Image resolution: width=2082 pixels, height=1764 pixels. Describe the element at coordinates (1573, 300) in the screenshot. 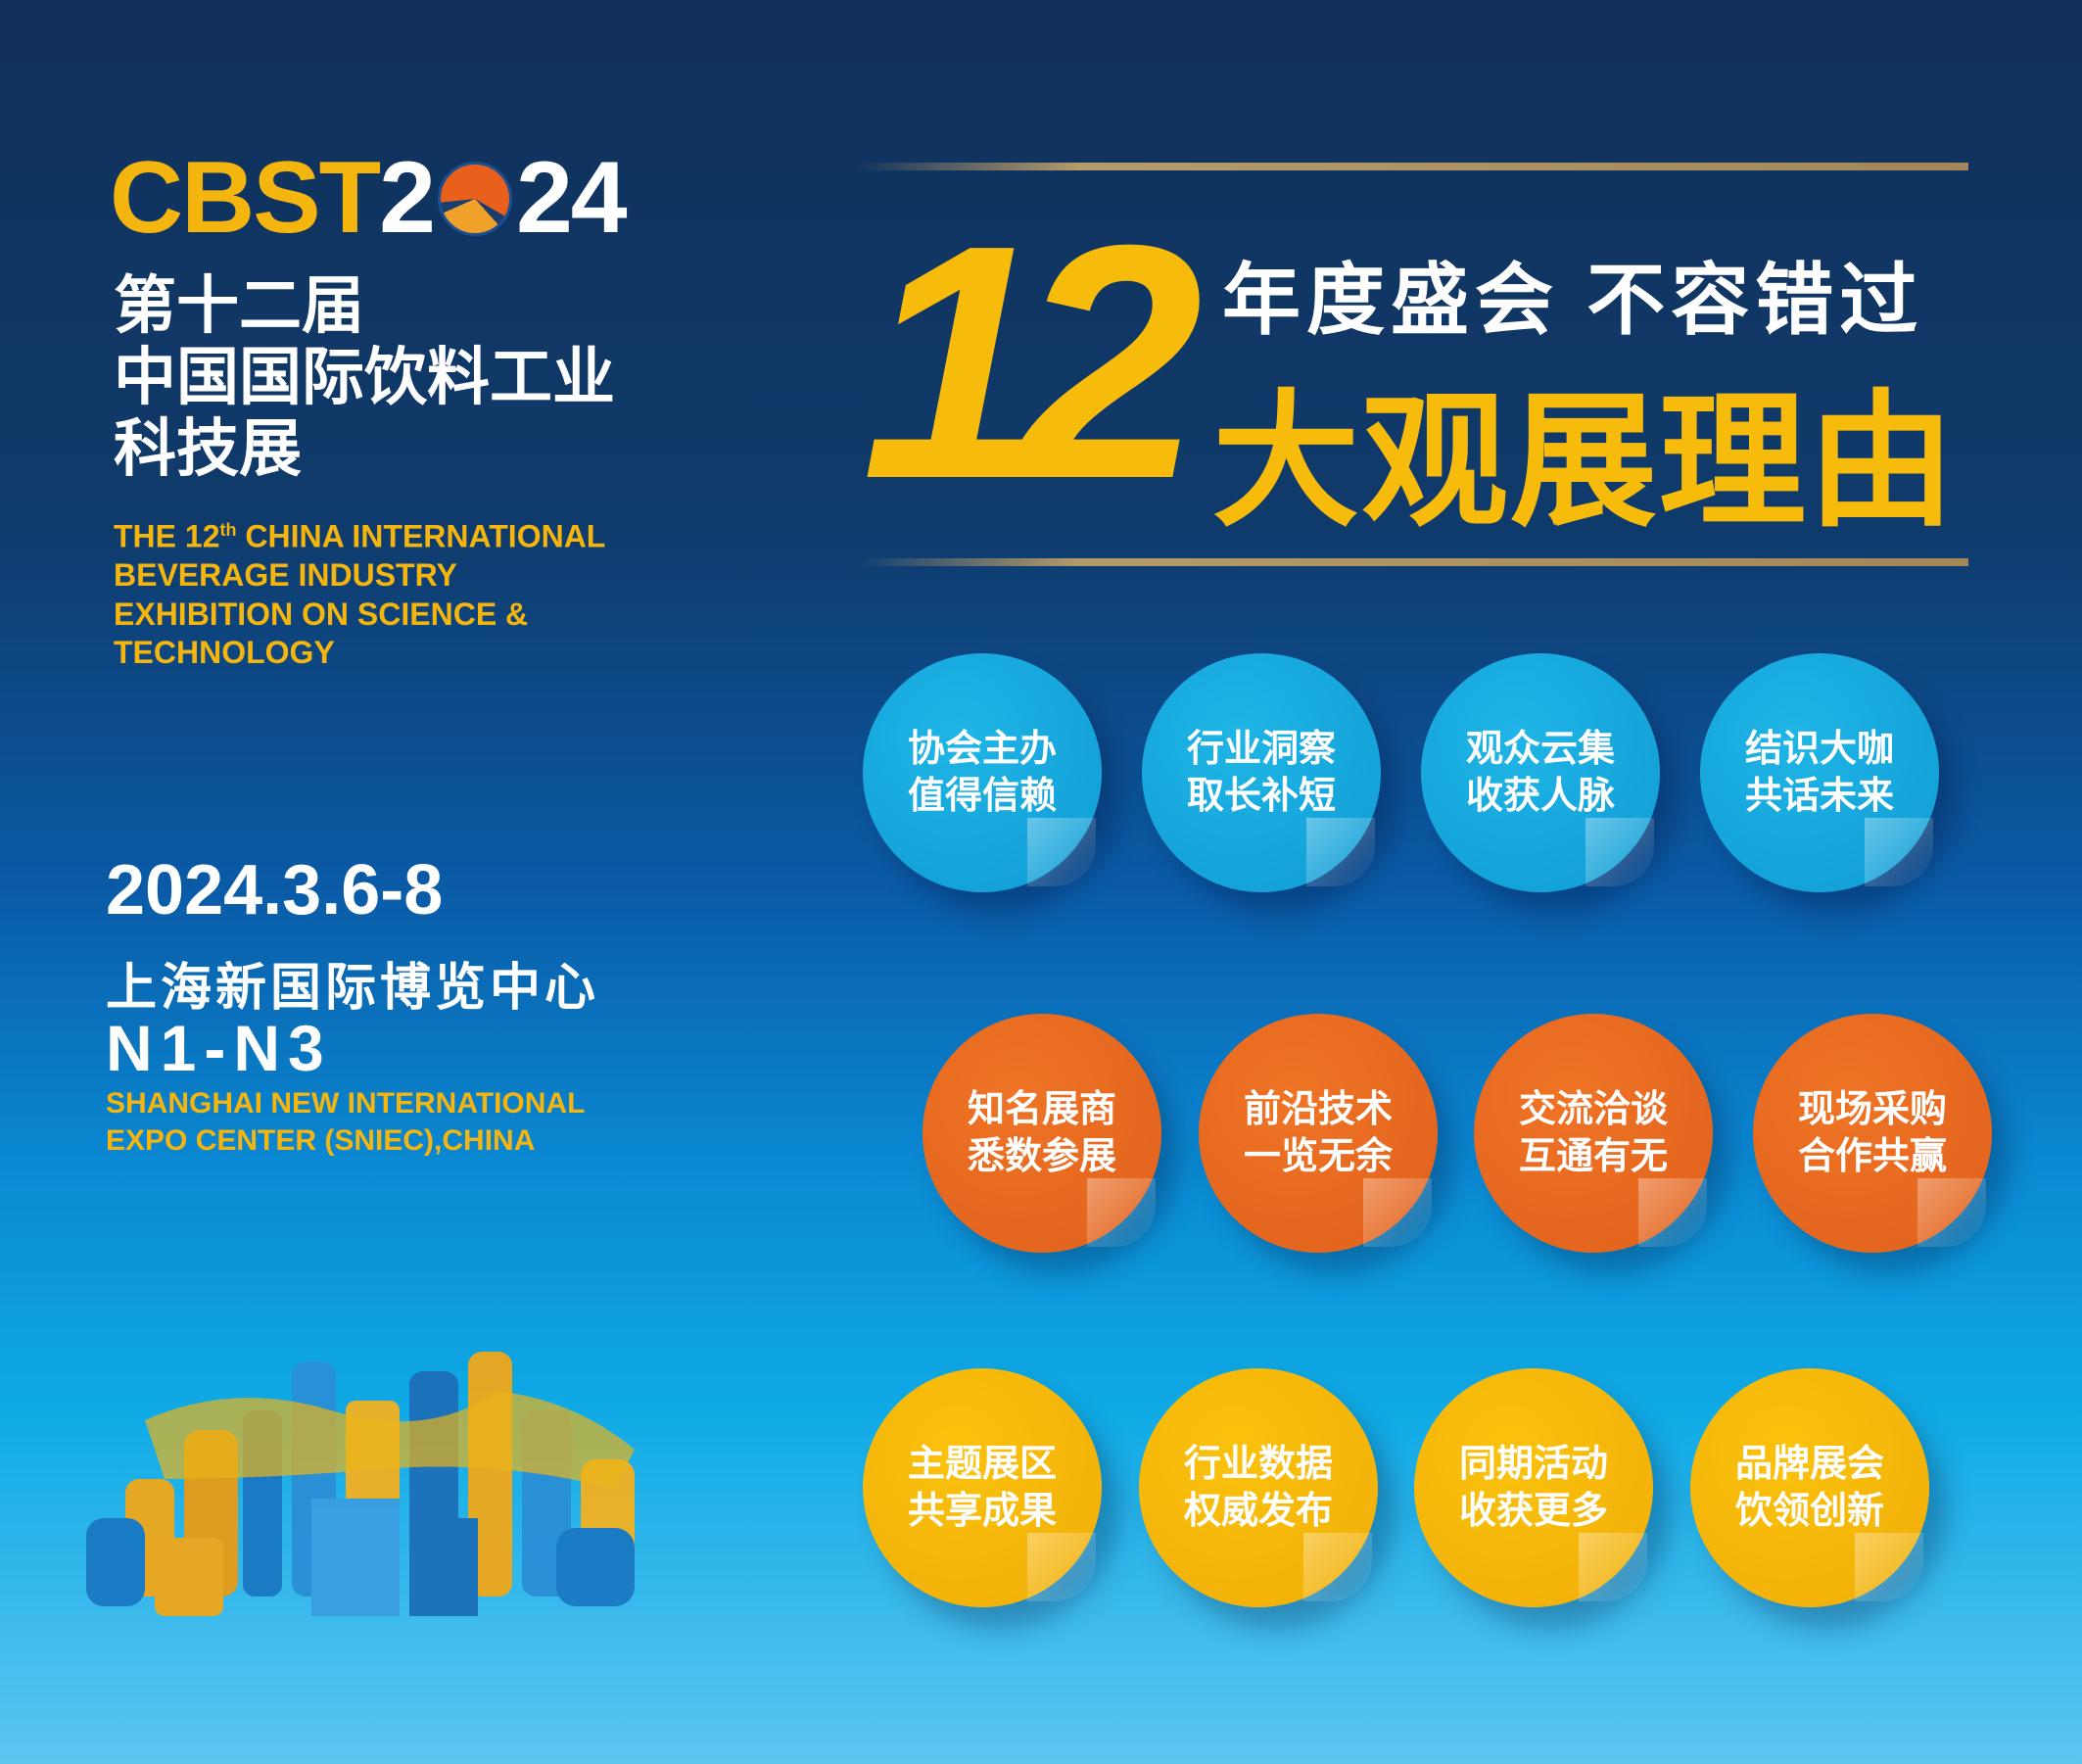

I see `headline-slogan: 年度盛会 不容错过` at that location.